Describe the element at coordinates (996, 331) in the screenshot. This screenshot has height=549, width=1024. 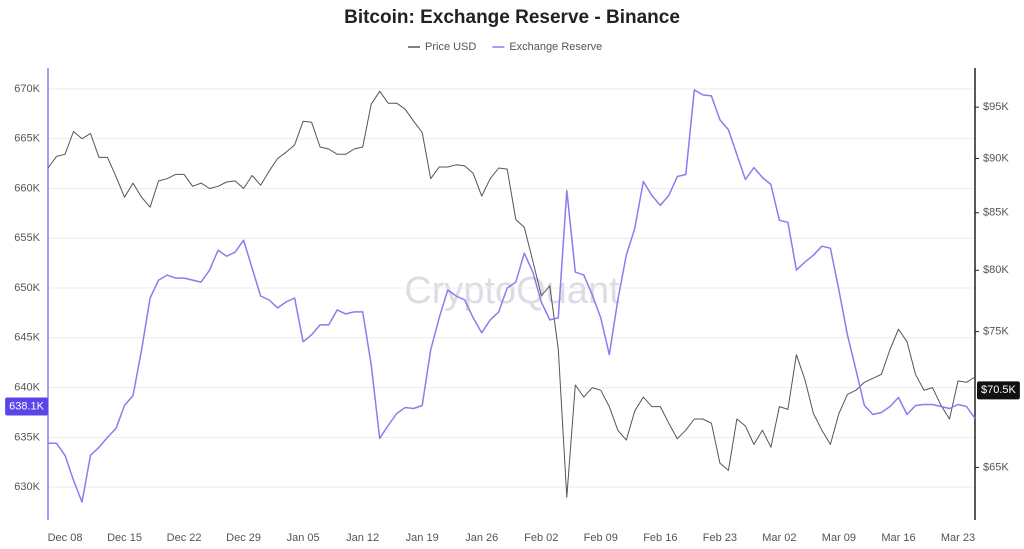
I see `y2-tick-label: $75K` at that location.